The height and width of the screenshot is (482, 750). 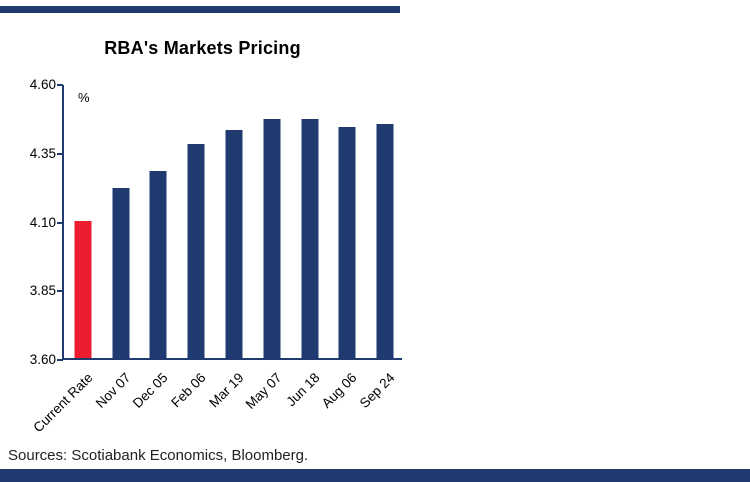 What do you see at coordinates (200, 9) in the screenshot?
I see `top-border-rule` at bounding box center [200, 9].